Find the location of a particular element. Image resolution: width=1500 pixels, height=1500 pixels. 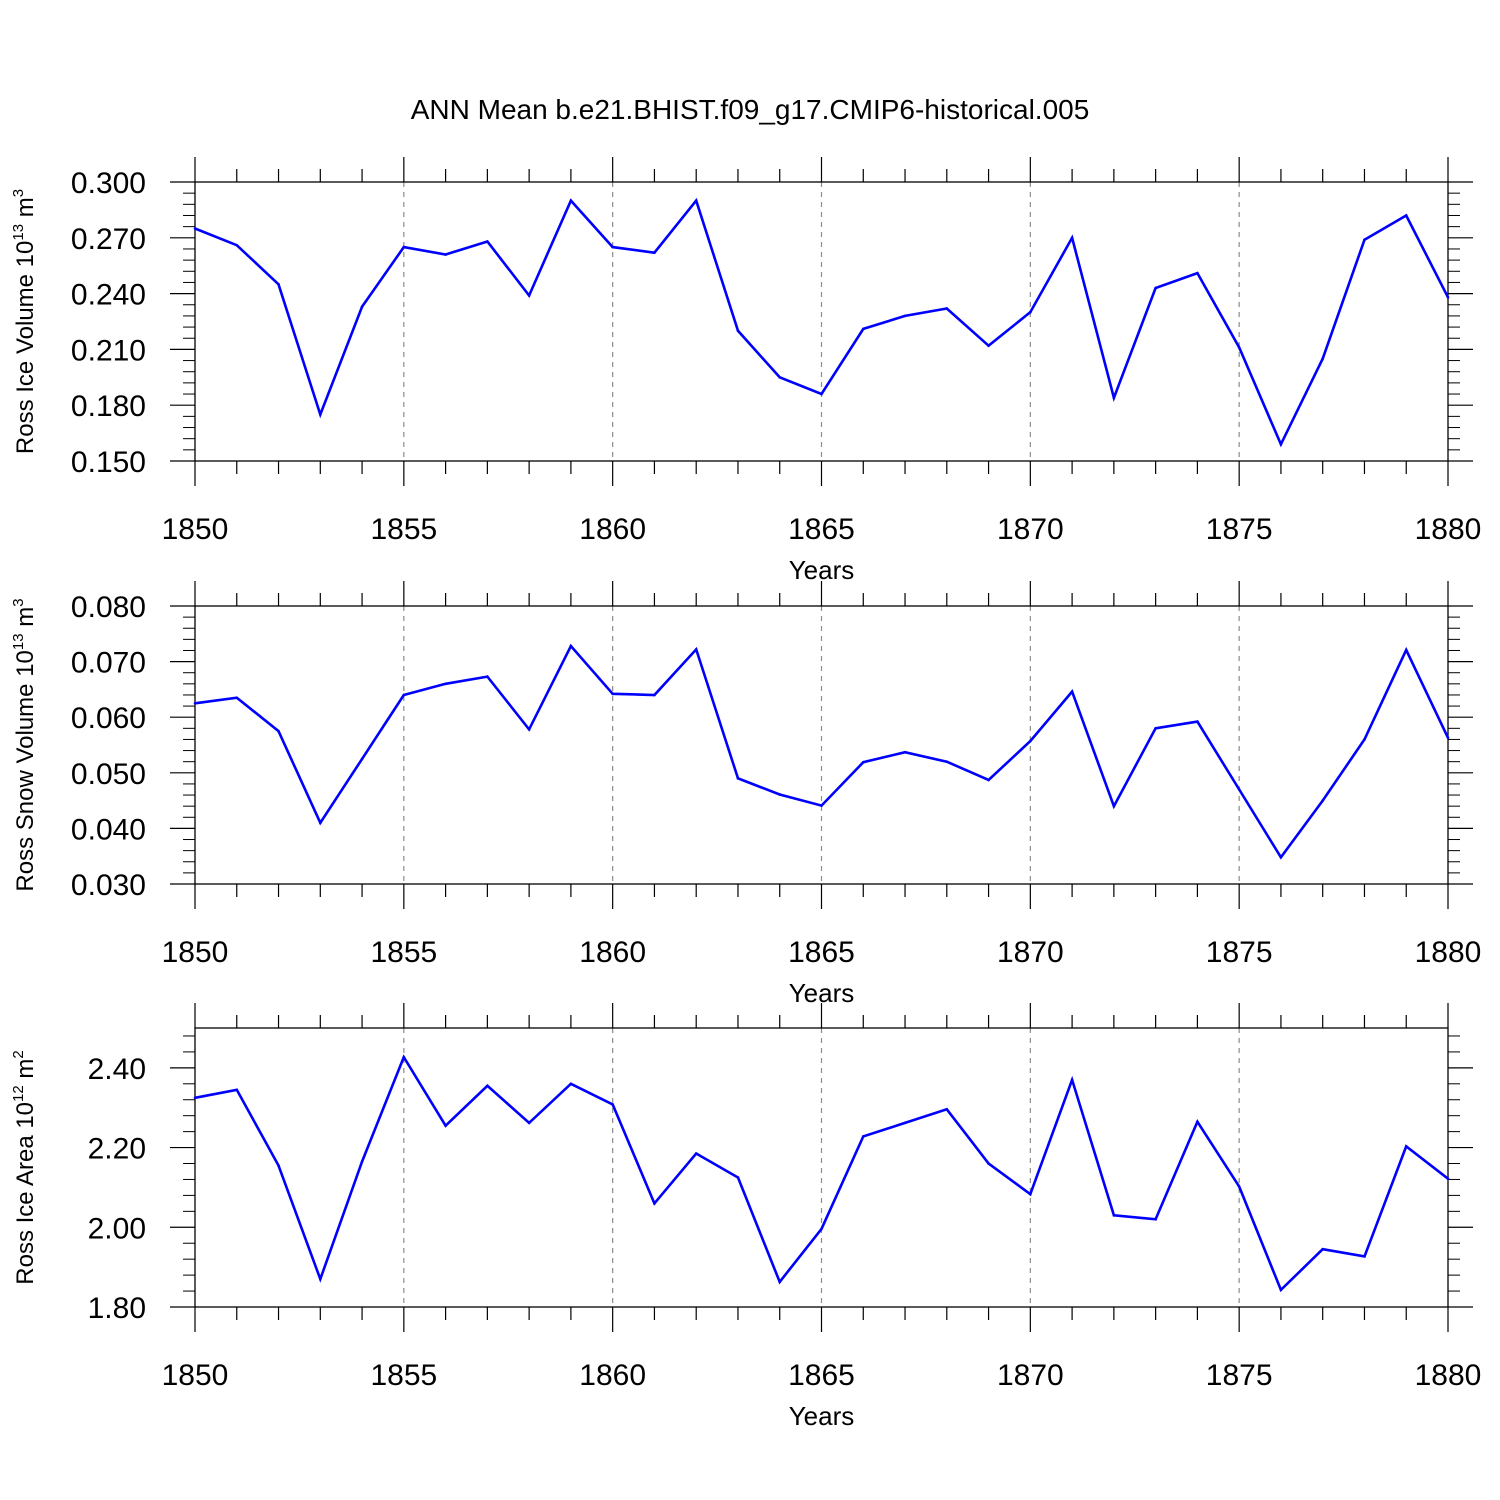

y-tick-label: 0.060 is located at coordinates (108, 718).